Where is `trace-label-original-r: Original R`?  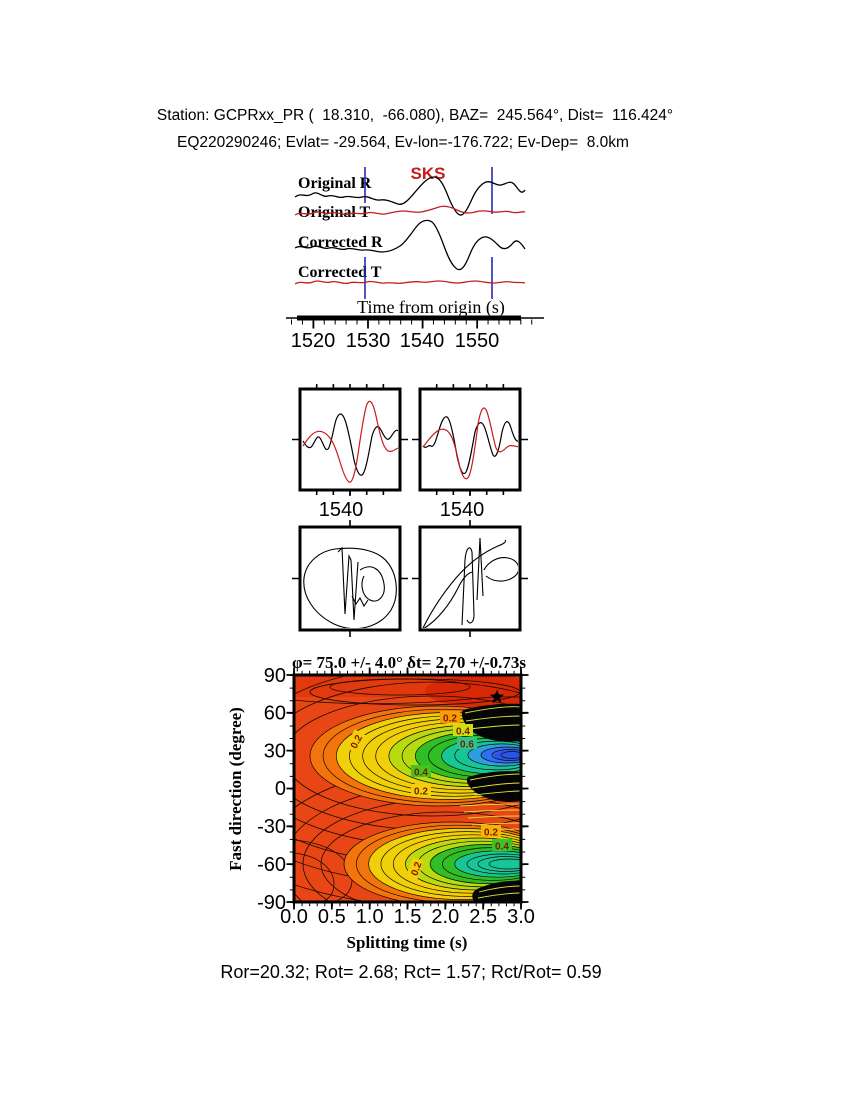 trace-label-original-r: Original R is located at coordinates (335, 183).